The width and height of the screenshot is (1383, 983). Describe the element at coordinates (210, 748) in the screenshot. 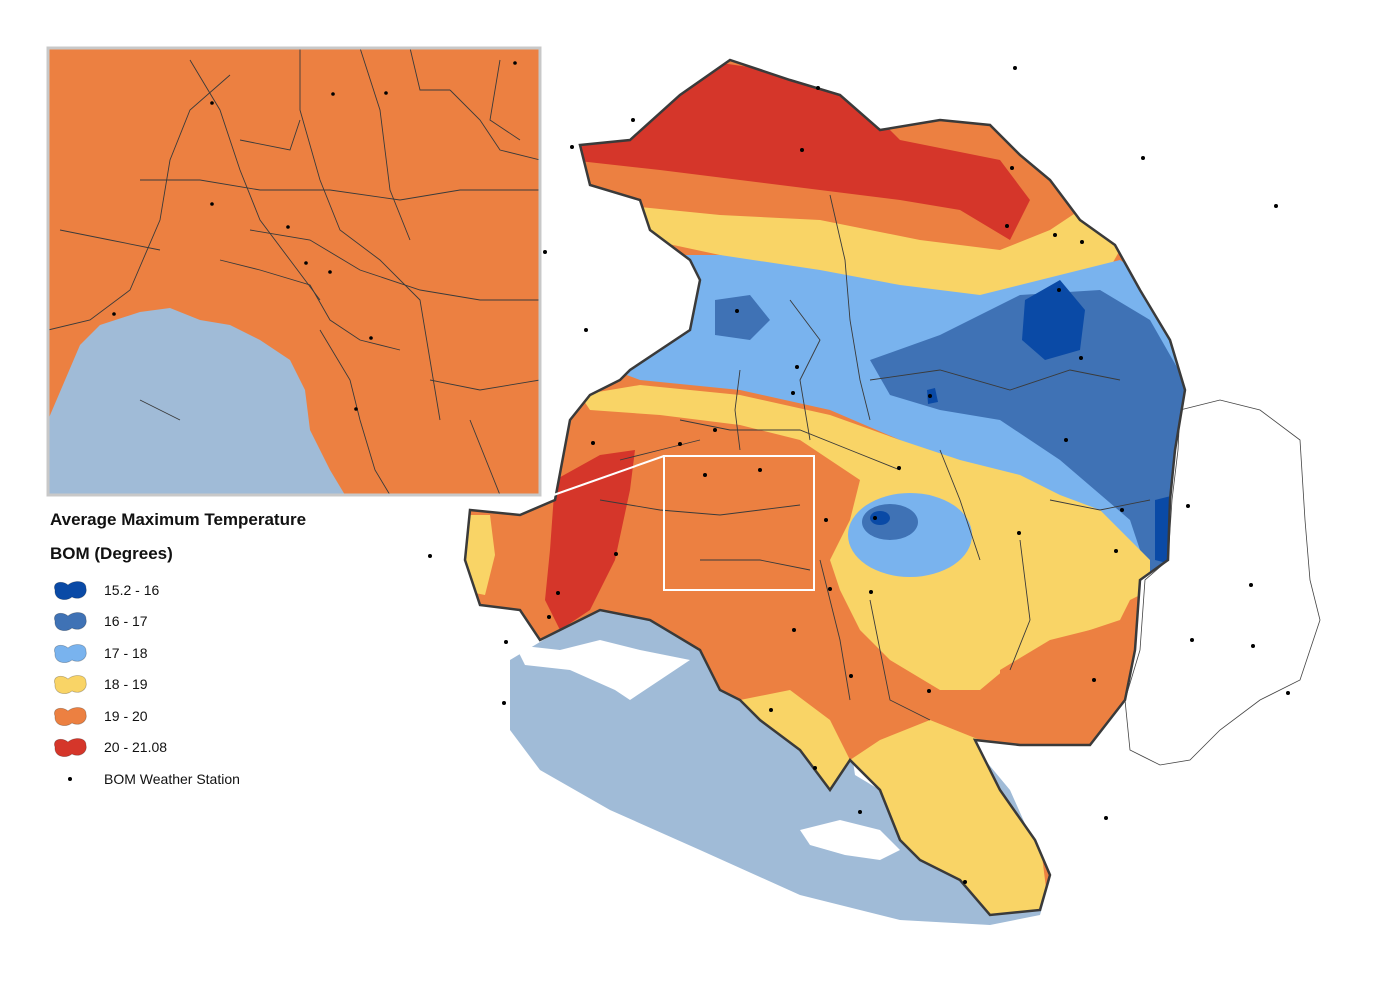

I see `legend-item: 20 - 21.08` at that location.